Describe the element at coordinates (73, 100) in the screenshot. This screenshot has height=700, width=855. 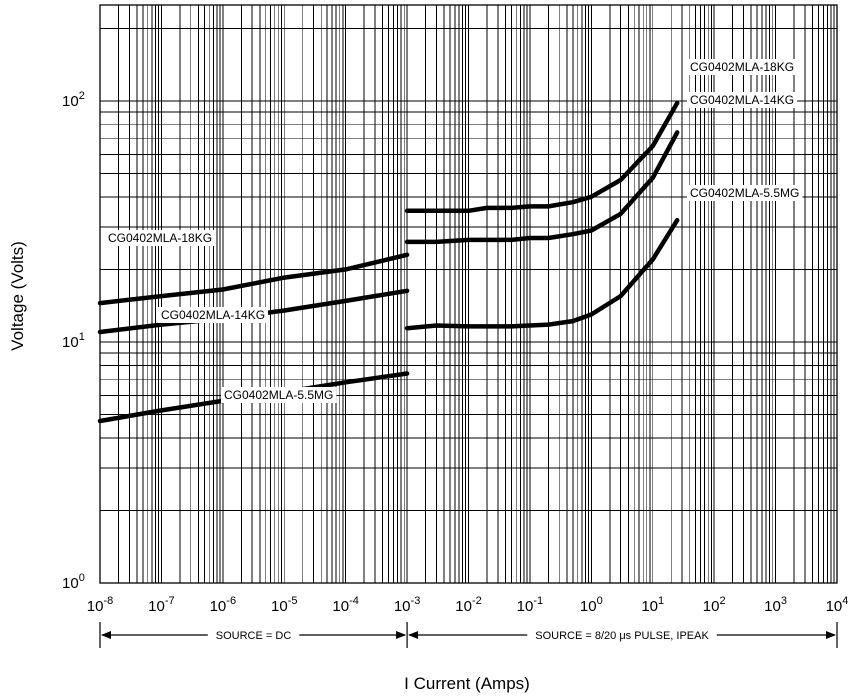
I see `y-tick-label: 10²` at that location.